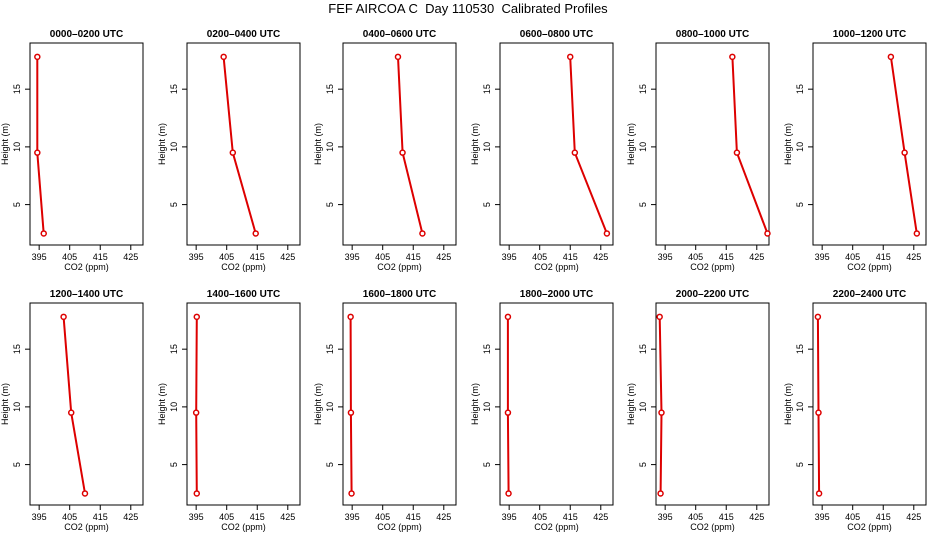 Image resolution: width=936 pixels, height=540 pixels. I want to click on panel-title: 0000–0200 UTC, so click(86, 34).